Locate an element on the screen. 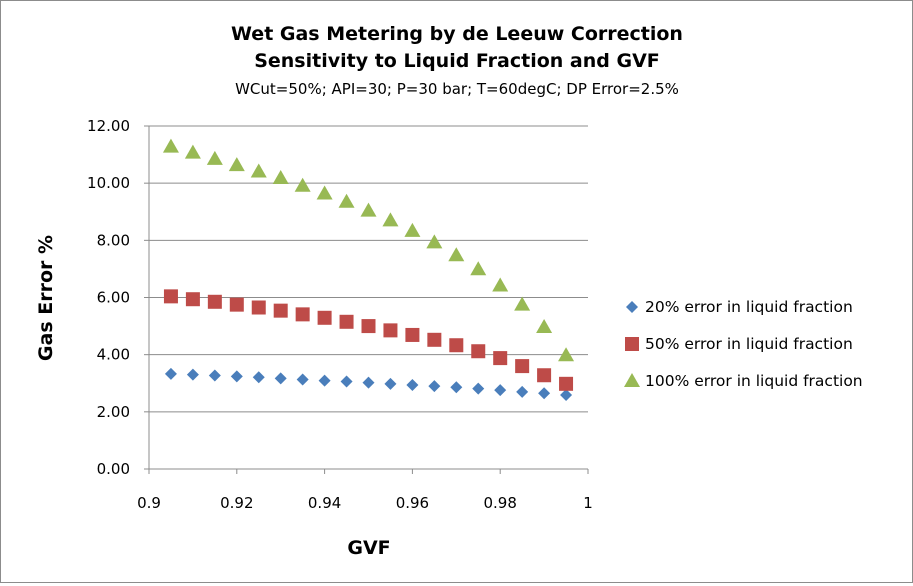 The width and height of the screenshot is (913, 586). y-tick-label: 6.00 is located at coordinates (113, 298).